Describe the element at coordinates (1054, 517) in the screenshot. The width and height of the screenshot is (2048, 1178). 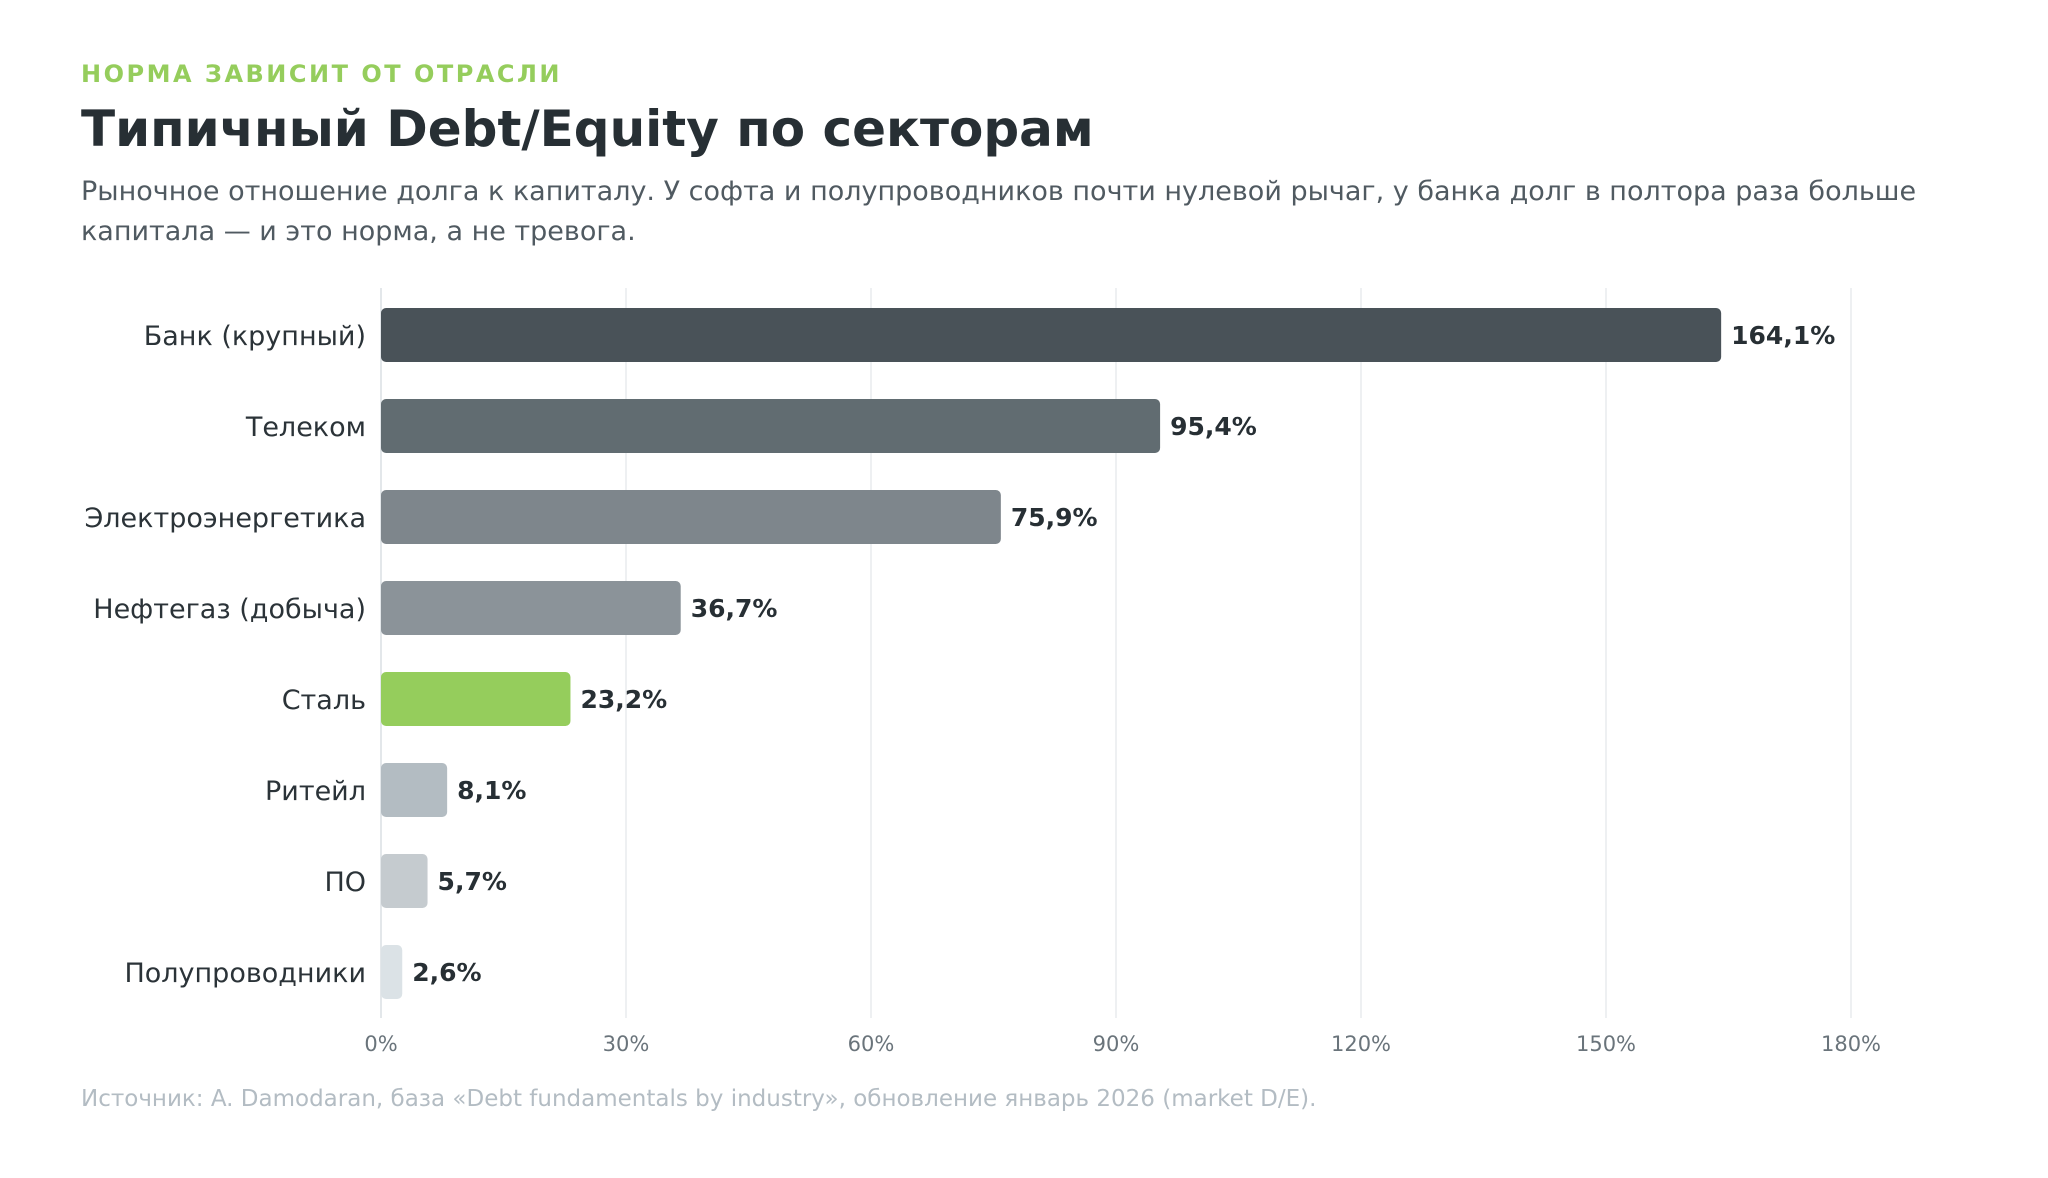
I see `value-label: 75,9%` at that location.